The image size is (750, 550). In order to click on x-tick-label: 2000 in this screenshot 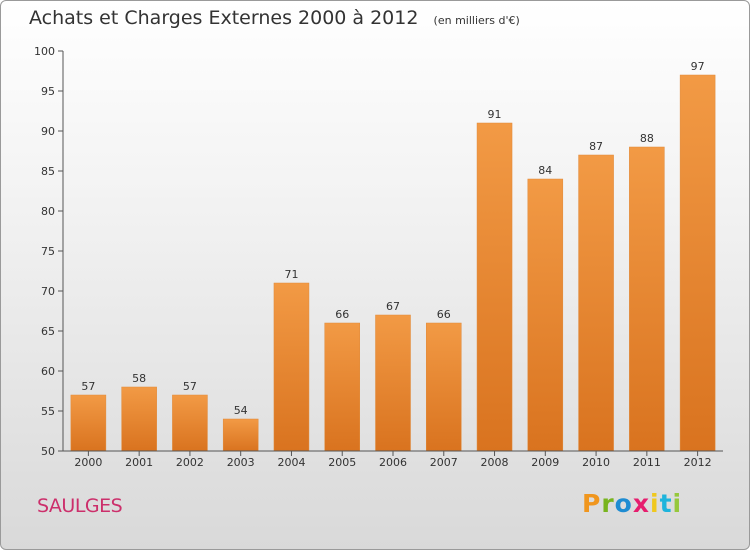, I will do `click(88, 462)`.